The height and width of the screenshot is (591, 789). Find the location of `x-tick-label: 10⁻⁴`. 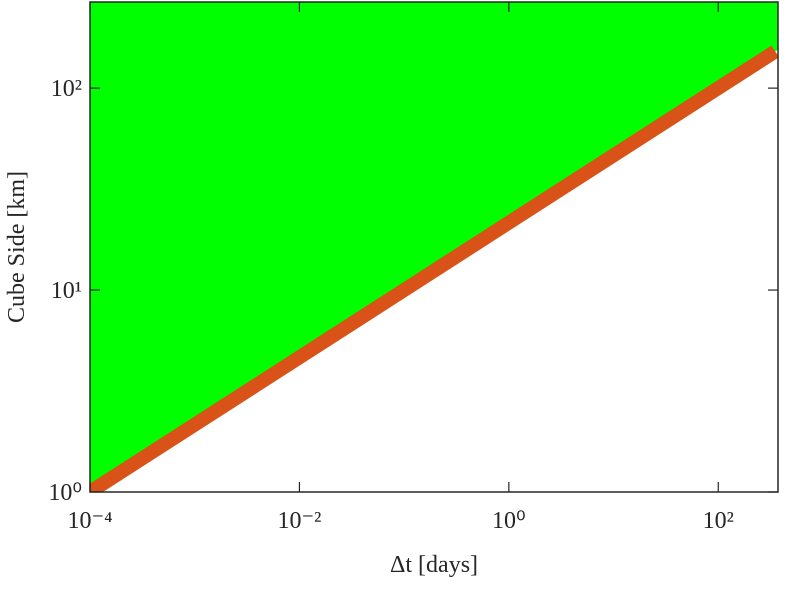

x-tick-label: 10⁻⁴ is located at coordinates (89, 521).